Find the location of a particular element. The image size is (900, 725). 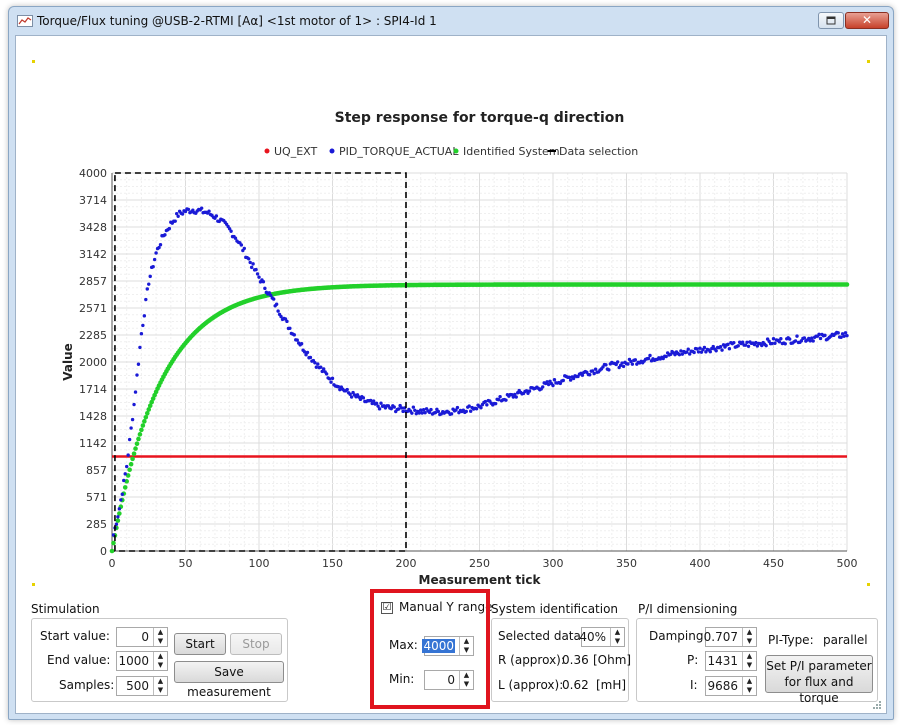

manual-range-checkbox: ☑ is located at coordinates (387, 608).